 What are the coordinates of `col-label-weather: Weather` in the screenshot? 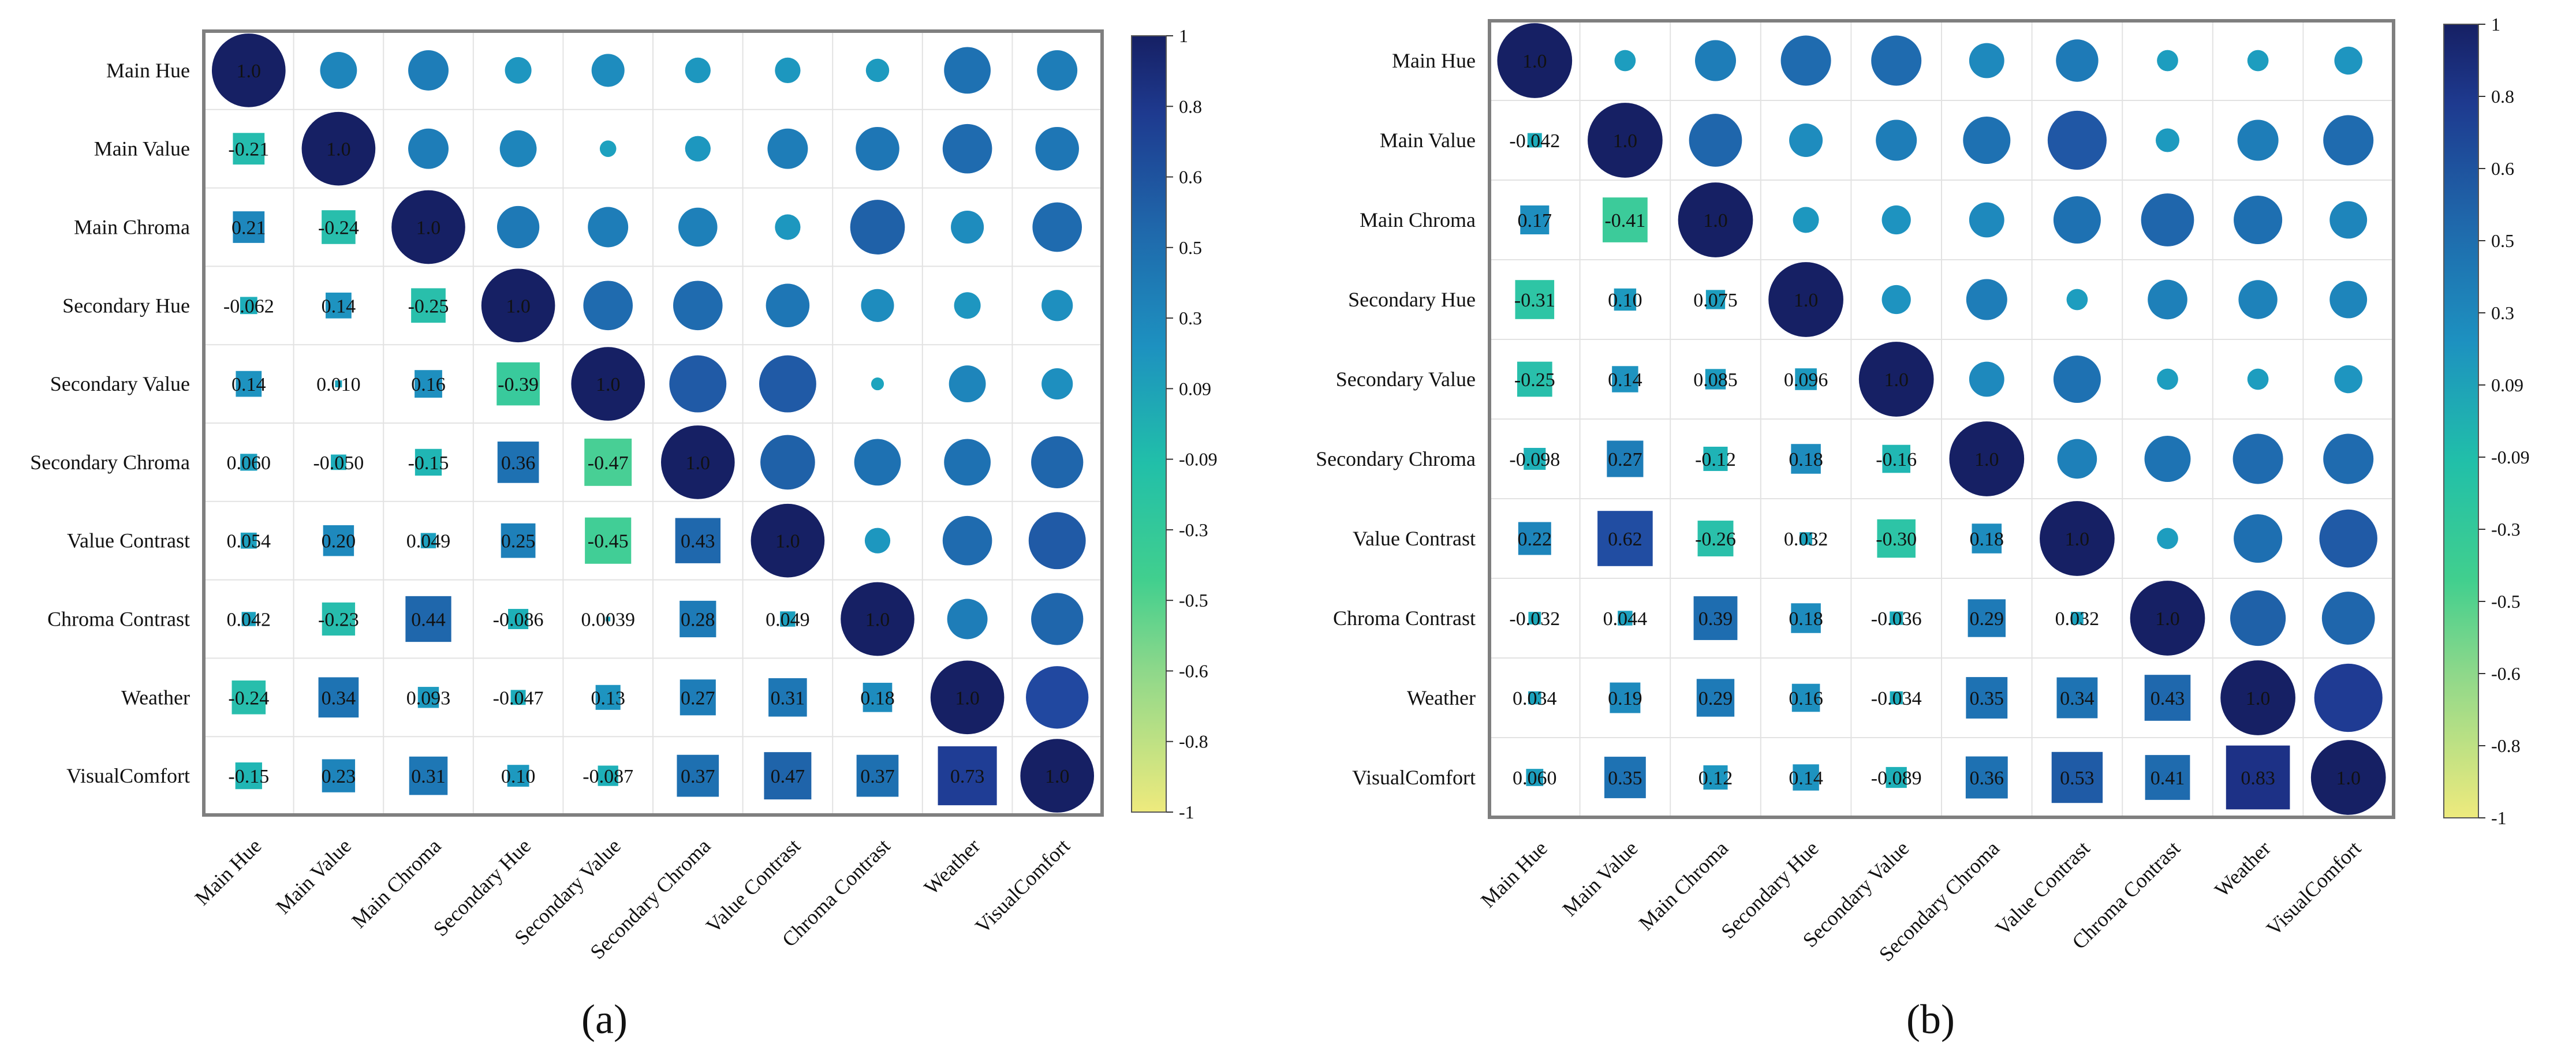 It's located at (2242, 869).